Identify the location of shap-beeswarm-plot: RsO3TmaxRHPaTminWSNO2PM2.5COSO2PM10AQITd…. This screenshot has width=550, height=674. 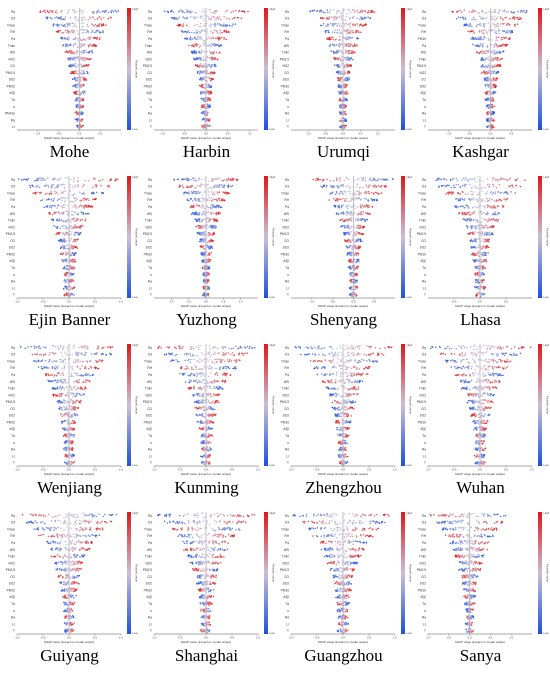
(209, 73).